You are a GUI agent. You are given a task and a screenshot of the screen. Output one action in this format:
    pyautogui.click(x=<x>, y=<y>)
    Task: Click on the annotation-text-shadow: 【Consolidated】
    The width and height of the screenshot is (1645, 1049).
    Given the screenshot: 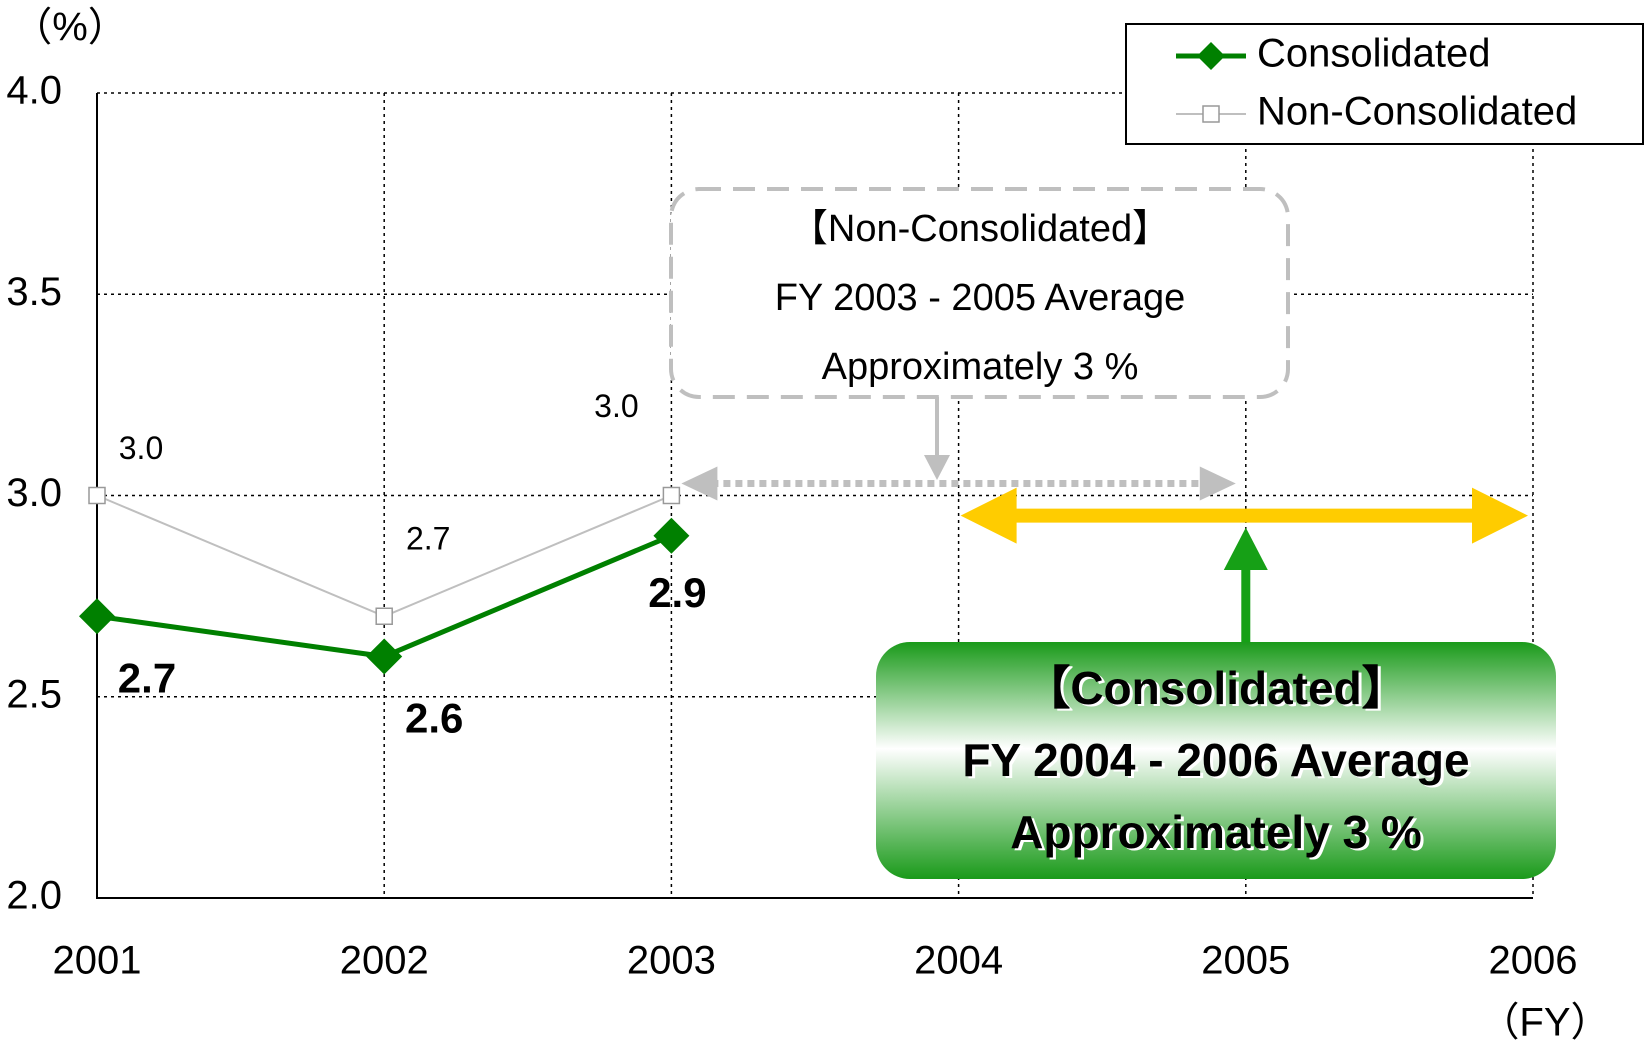 What is the action you would take?
    pyautogui.click(x=1218, y=690)
    